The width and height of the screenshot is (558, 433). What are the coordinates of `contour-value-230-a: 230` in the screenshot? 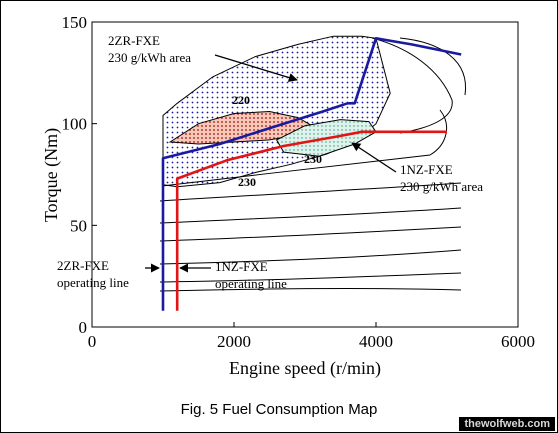 It's located at (313, 159).